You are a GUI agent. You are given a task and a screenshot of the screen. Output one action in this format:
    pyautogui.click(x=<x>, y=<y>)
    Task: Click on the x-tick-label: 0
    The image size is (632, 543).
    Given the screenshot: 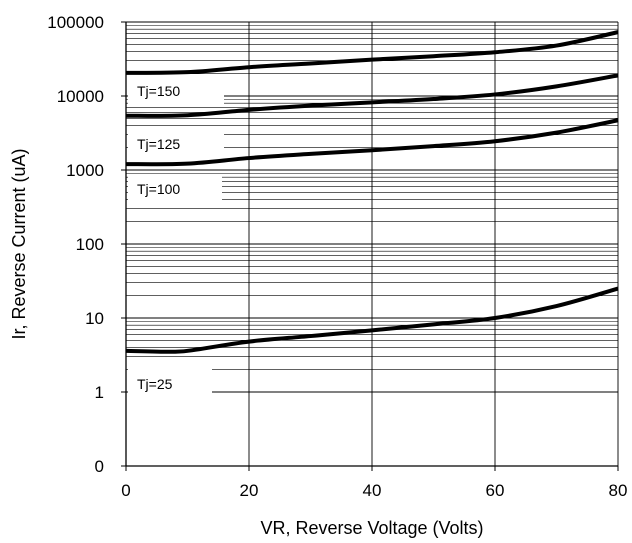 What is the action you would take?
    pyautogui.click(x=125, y=490)
    